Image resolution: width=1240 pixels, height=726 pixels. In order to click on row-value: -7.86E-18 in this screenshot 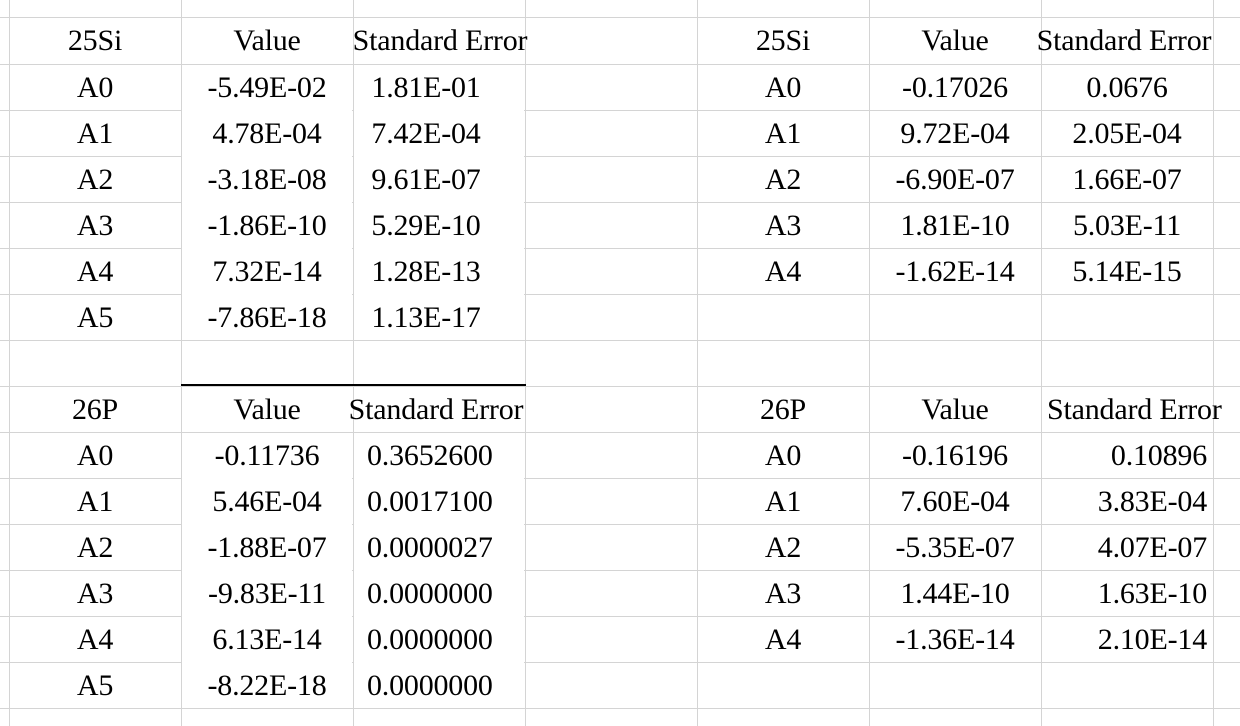, I will do `click(267, 317)`.